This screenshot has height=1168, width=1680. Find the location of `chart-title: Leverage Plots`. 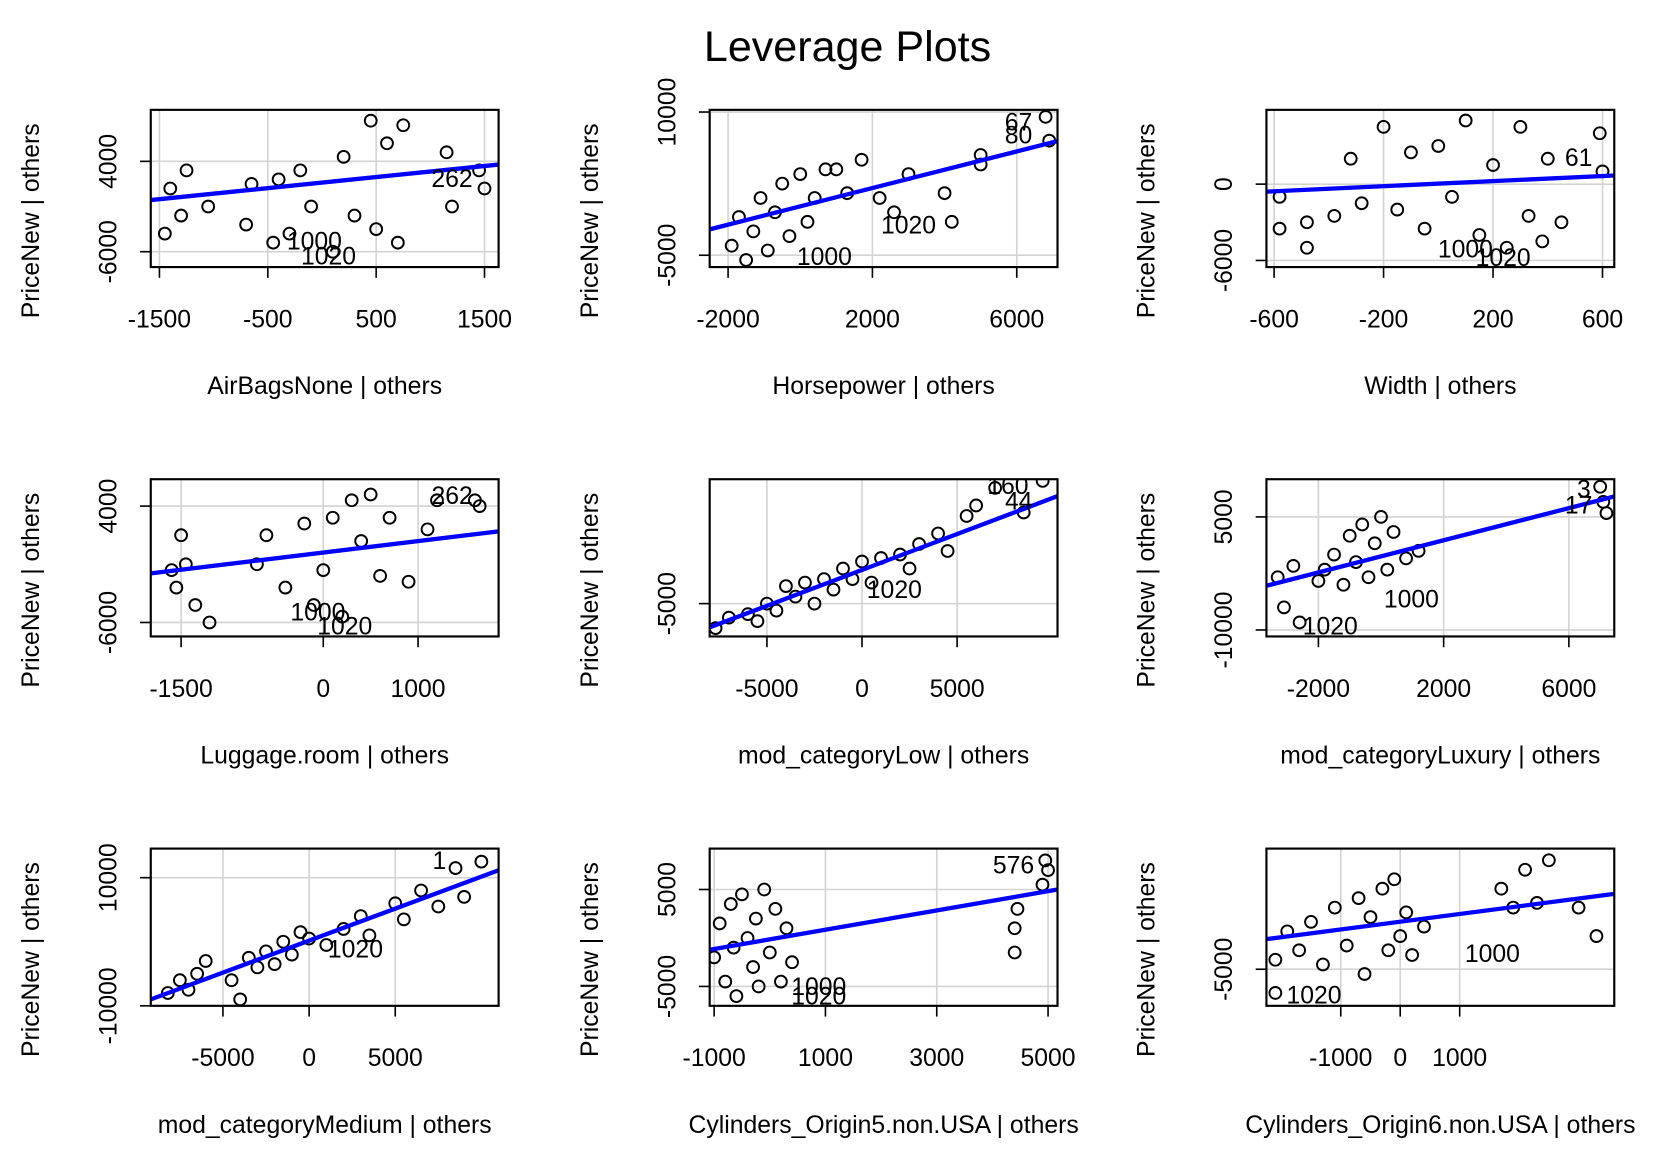

chart-title: Leverage Plots is located at coordinates (847, 47).